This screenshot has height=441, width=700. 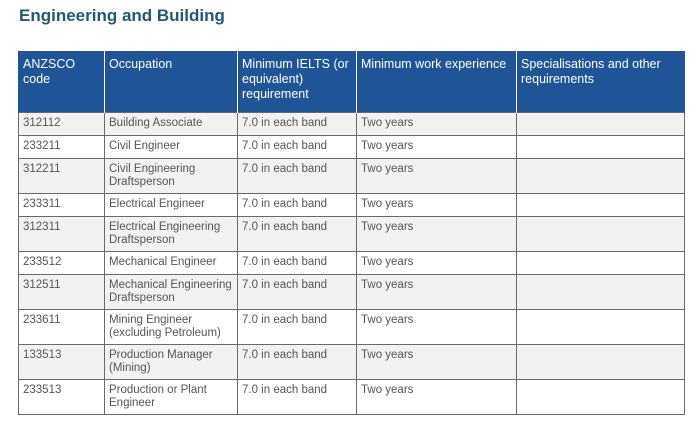 What do you see at coordinates (171, 263) in the screenshot?
I see `occupation-cell: Mechanical Engineer` at bounding box center [171, 263].